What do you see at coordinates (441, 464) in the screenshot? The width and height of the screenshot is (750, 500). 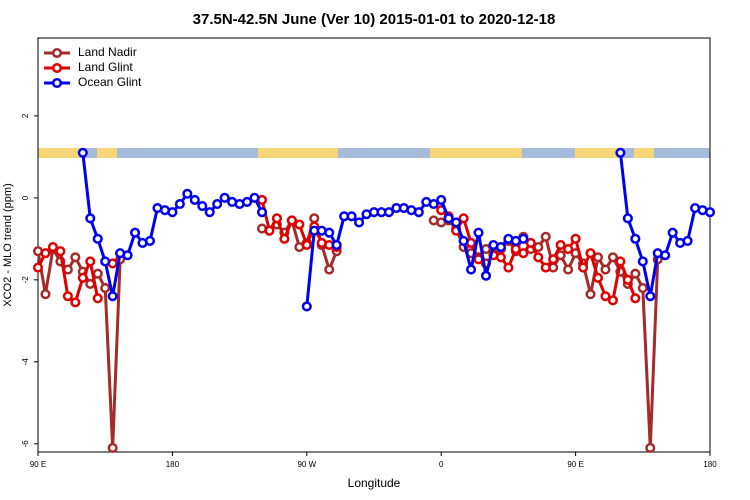 I see `x-tick-label: 0` at bounding box center [441, 464].